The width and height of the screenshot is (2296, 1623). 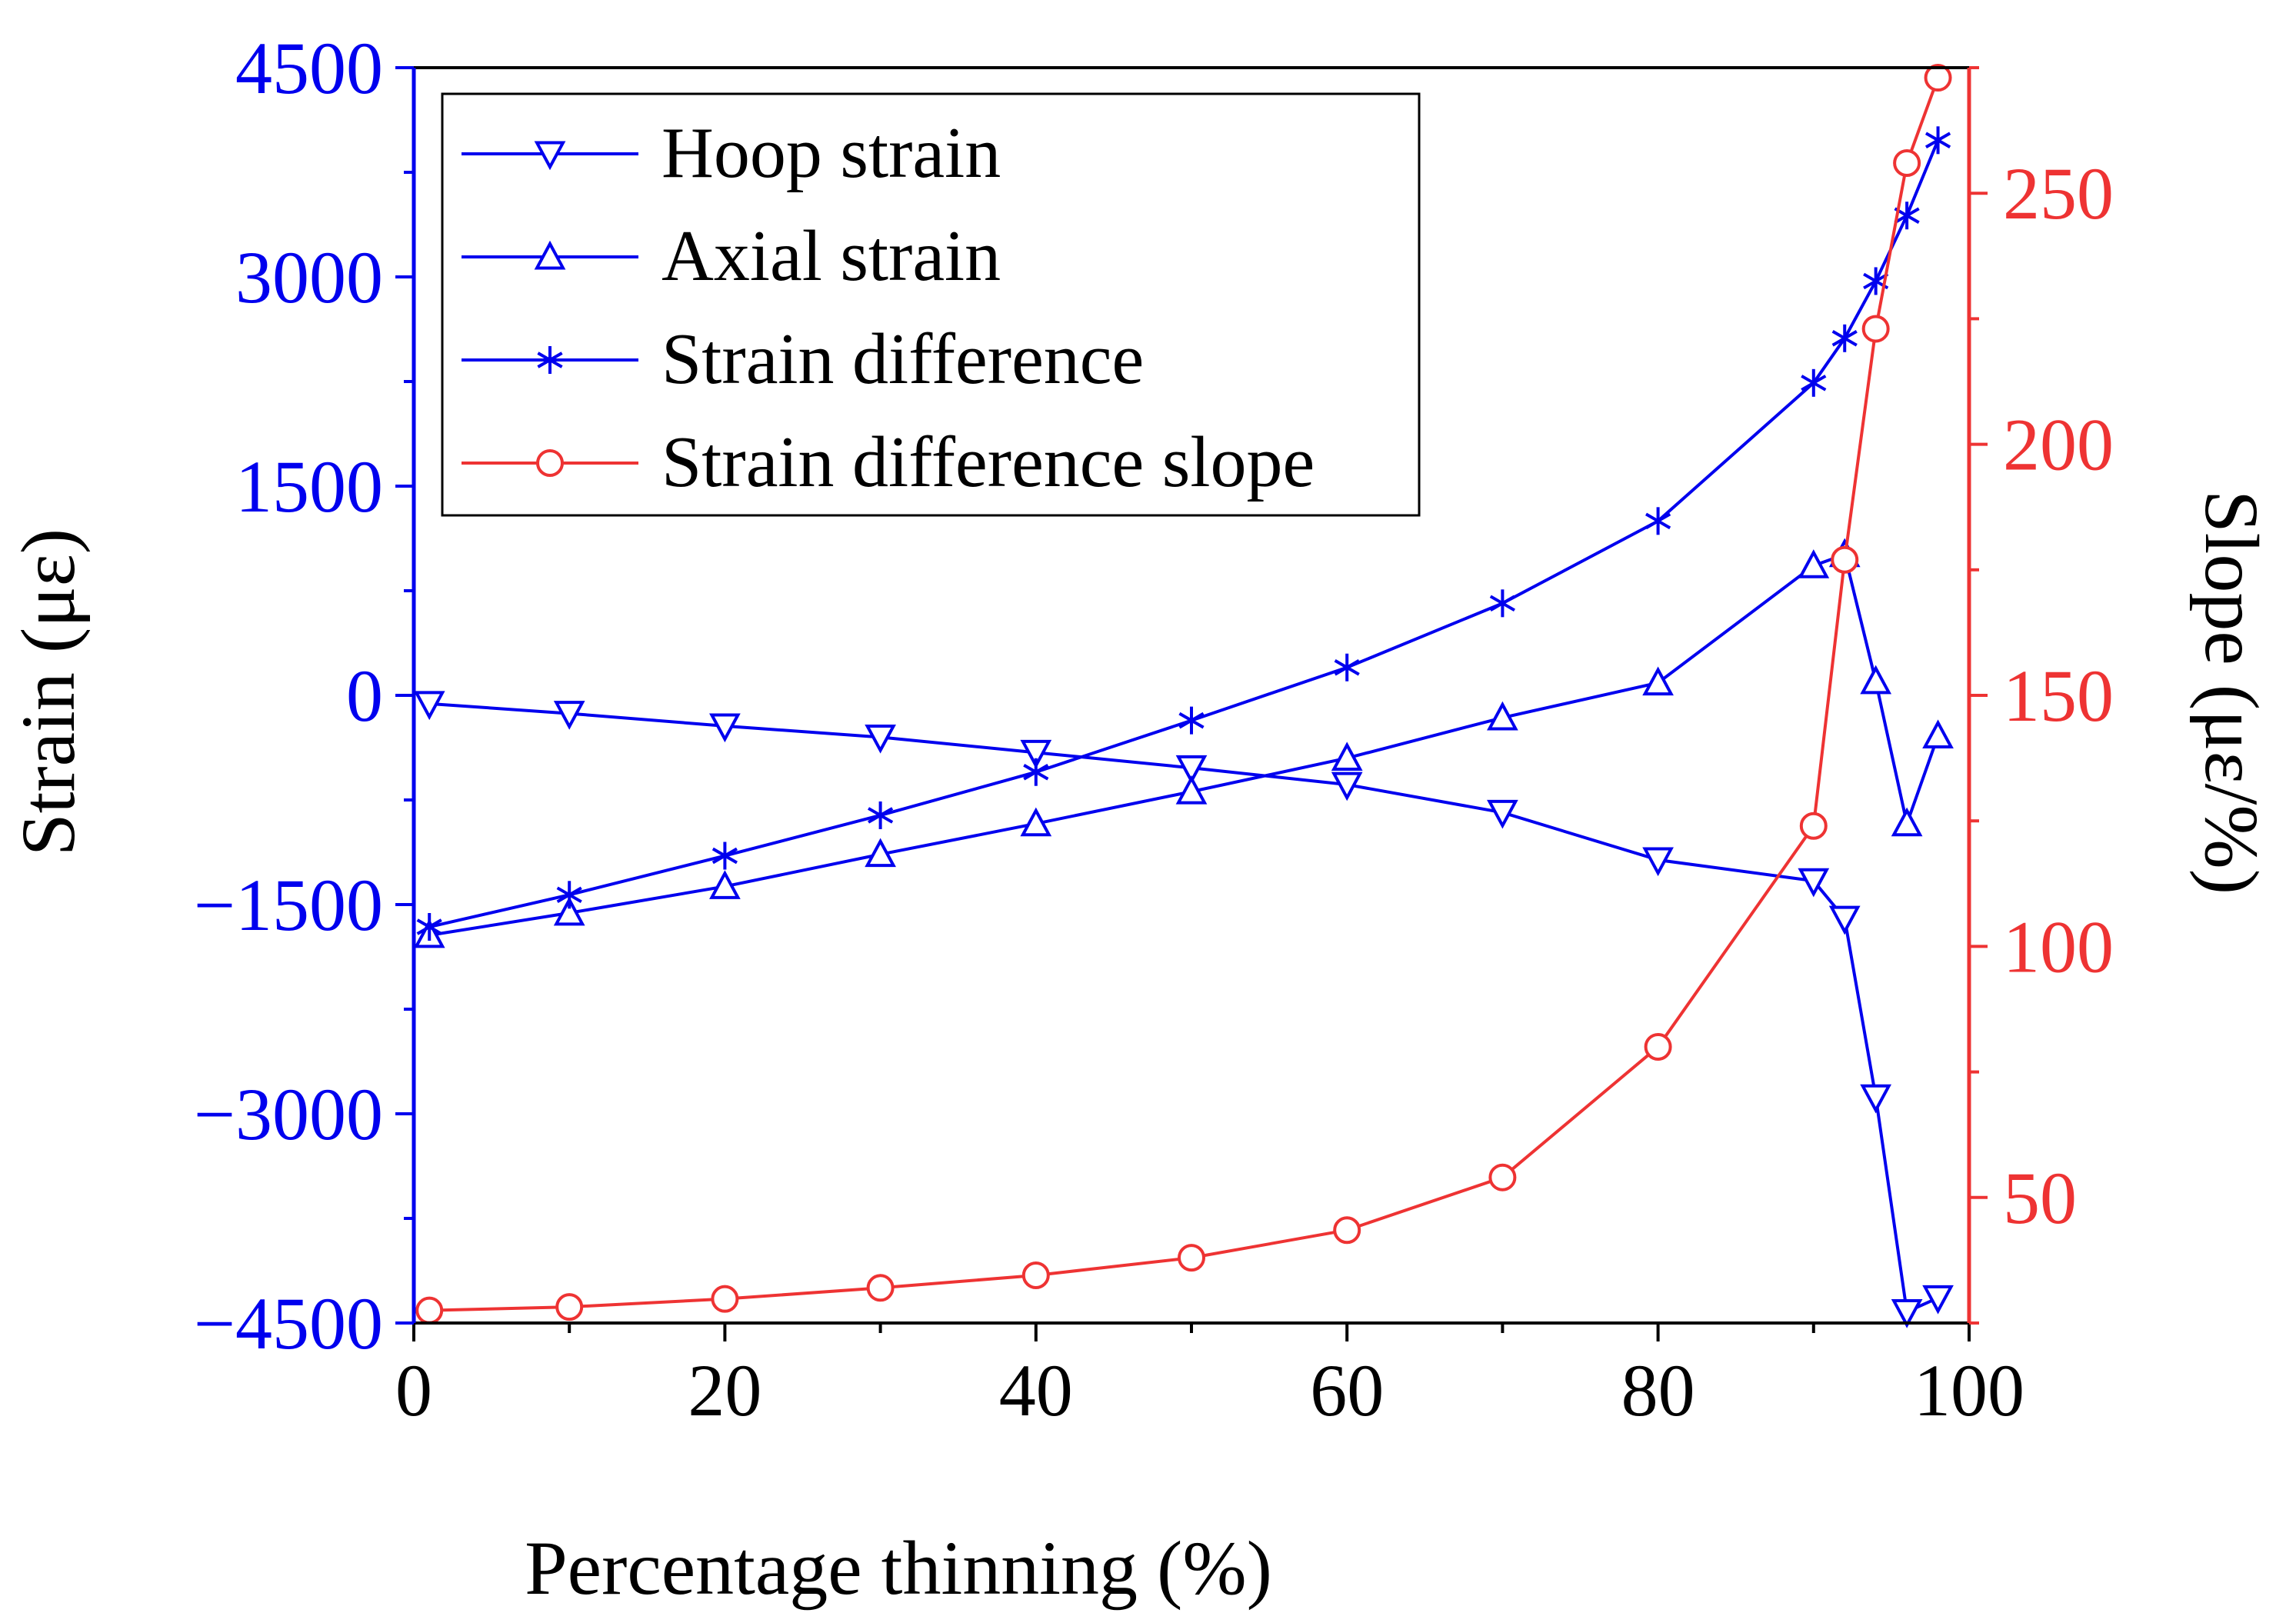 What do you see at coordinates (899, 1568) in the screenshot?
I see `x-axis-title: Percentage thinning (%)` at bounding box center [899, 1568].